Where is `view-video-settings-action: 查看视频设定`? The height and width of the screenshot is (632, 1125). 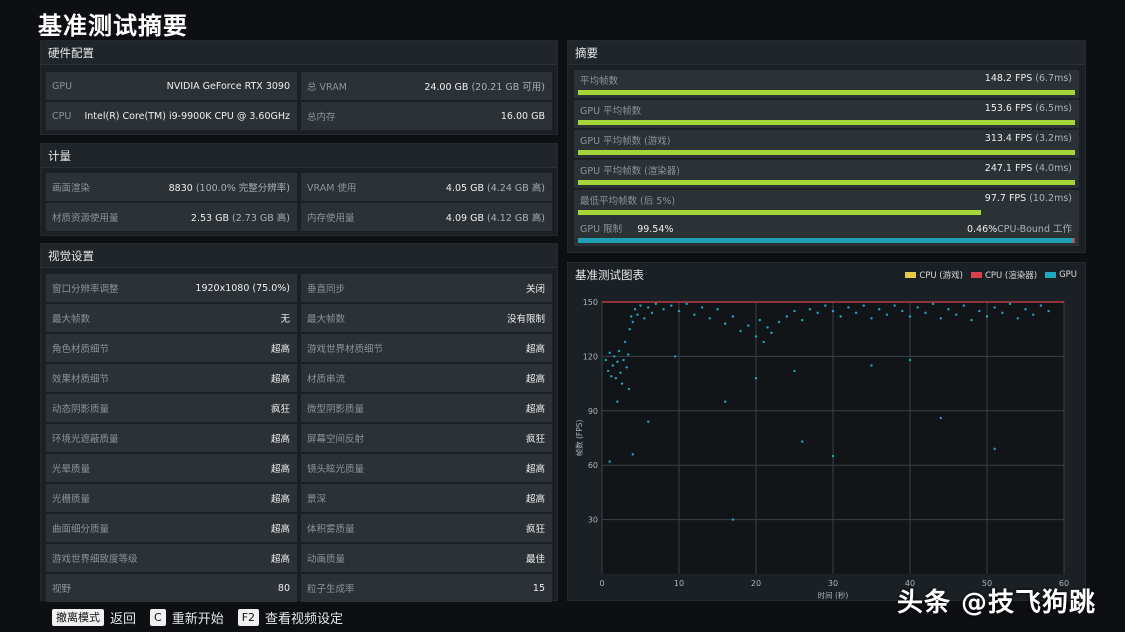 view-video-settings-action: 查看视频设定 is located at coordinates (304, 619).